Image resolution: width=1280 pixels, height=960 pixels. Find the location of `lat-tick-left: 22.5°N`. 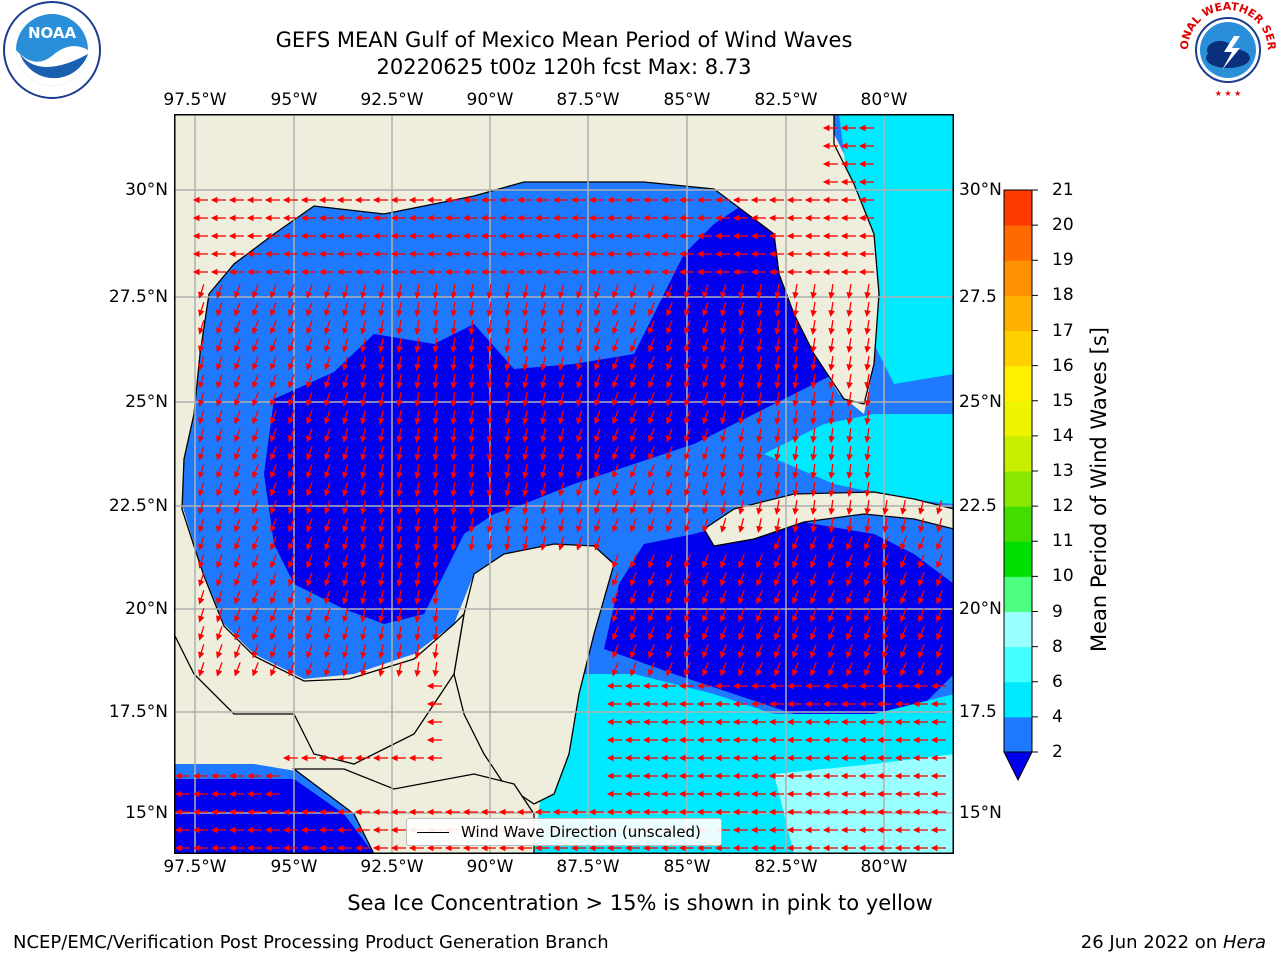

lat-tick-left: 22.5°N is located at coordinates (138, 506).